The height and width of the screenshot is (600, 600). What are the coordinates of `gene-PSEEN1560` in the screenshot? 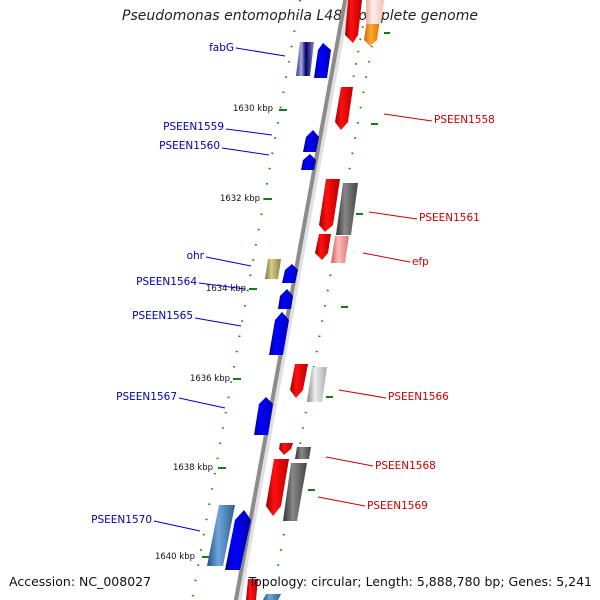 It's located at (308, 162).